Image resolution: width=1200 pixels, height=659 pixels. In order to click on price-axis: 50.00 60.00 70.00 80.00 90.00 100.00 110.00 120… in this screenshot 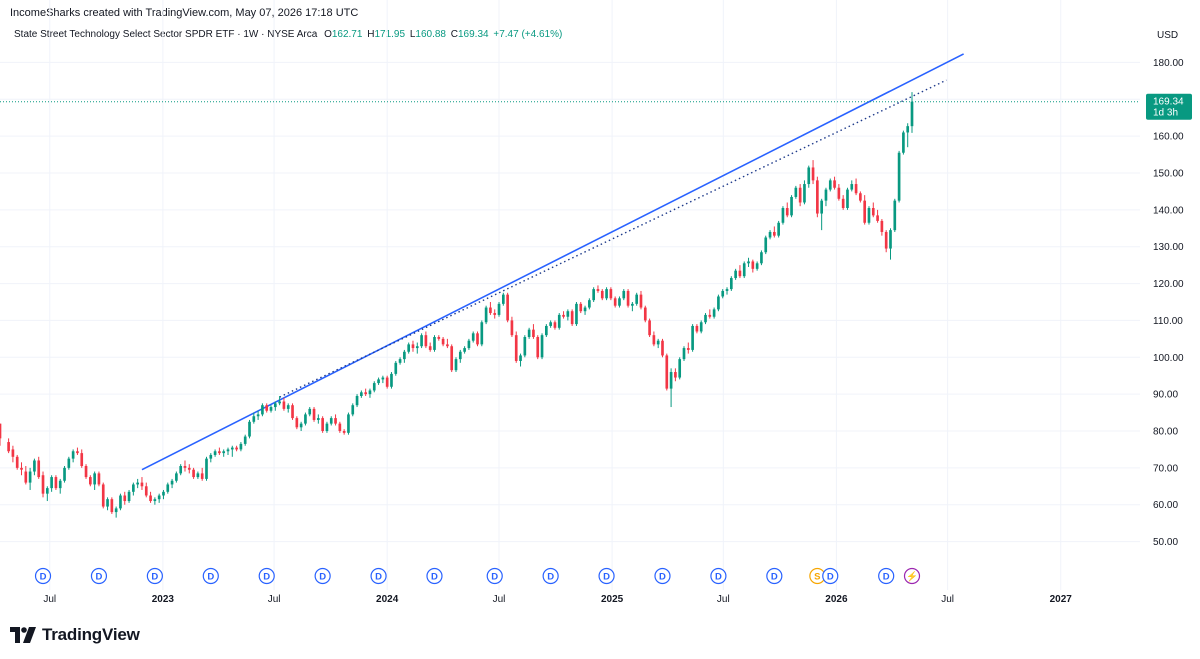, I will do `click(1168, 303)`.